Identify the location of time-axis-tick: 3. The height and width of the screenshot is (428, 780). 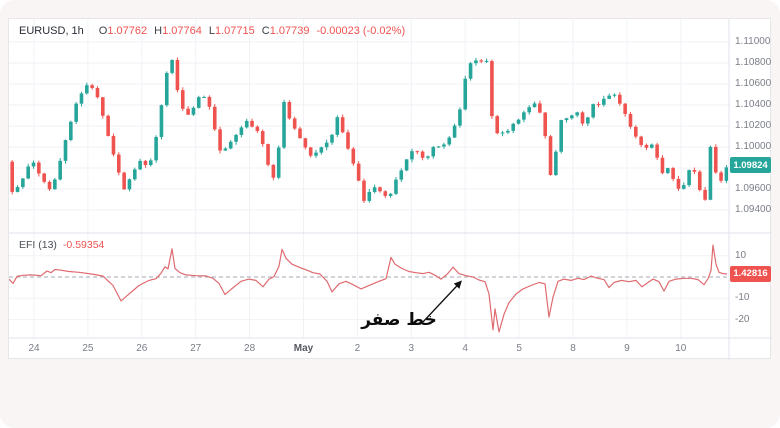
(411, 348).